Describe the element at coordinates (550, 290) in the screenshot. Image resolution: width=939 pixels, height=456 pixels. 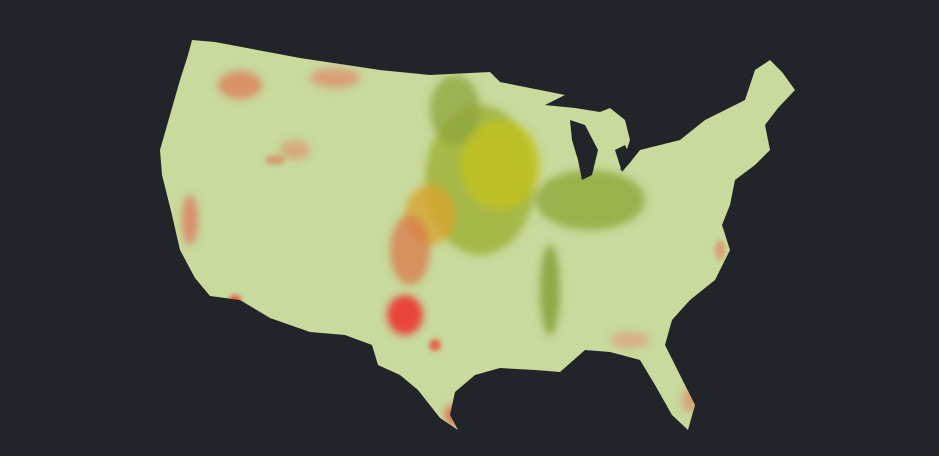
I see `delta` at that location.